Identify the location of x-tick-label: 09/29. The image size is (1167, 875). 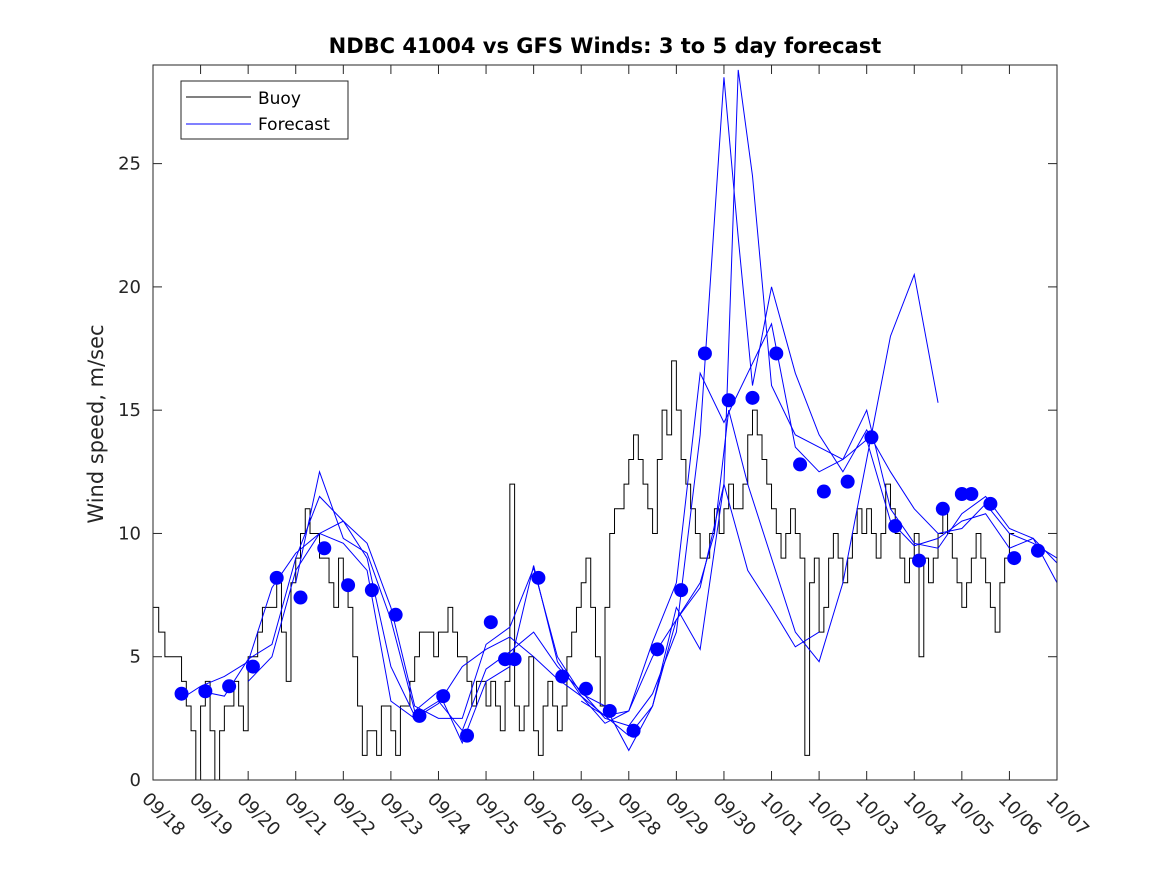
(687, 815).